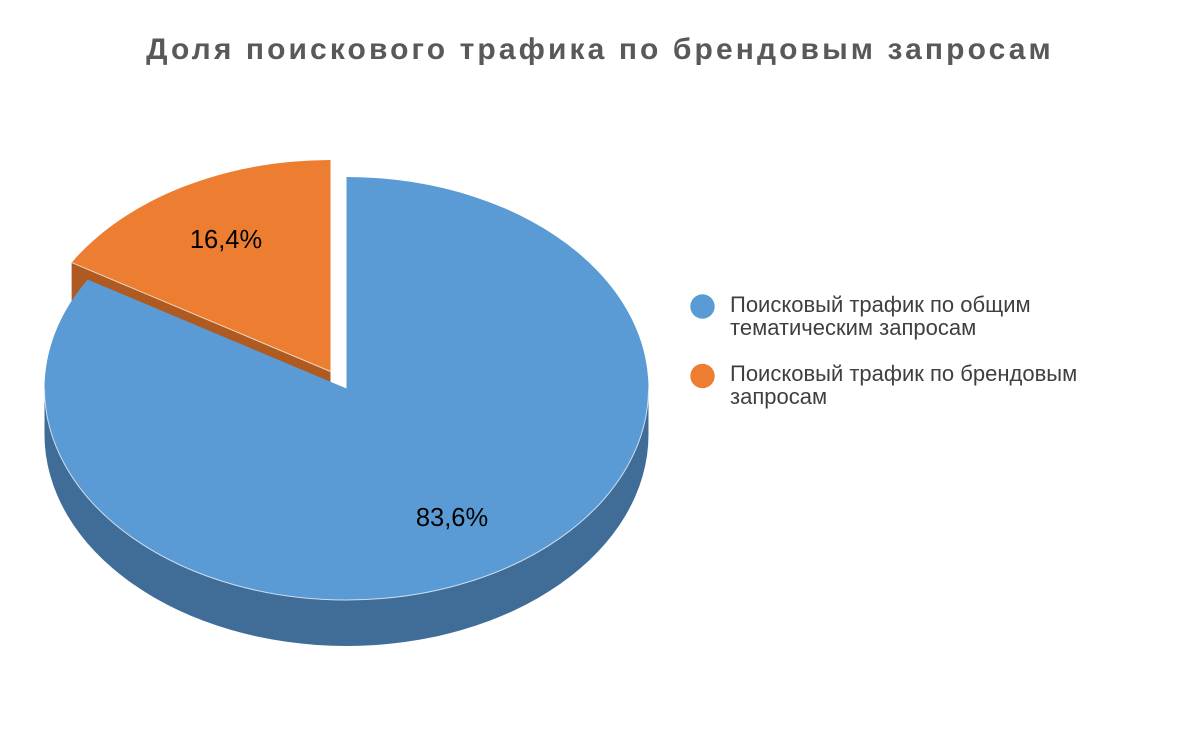 This screenshot has height=742, width=1200. Describe the element at coordinates (226, 240) in the screenshot. I see `svg-text: 16,4%` at that location.